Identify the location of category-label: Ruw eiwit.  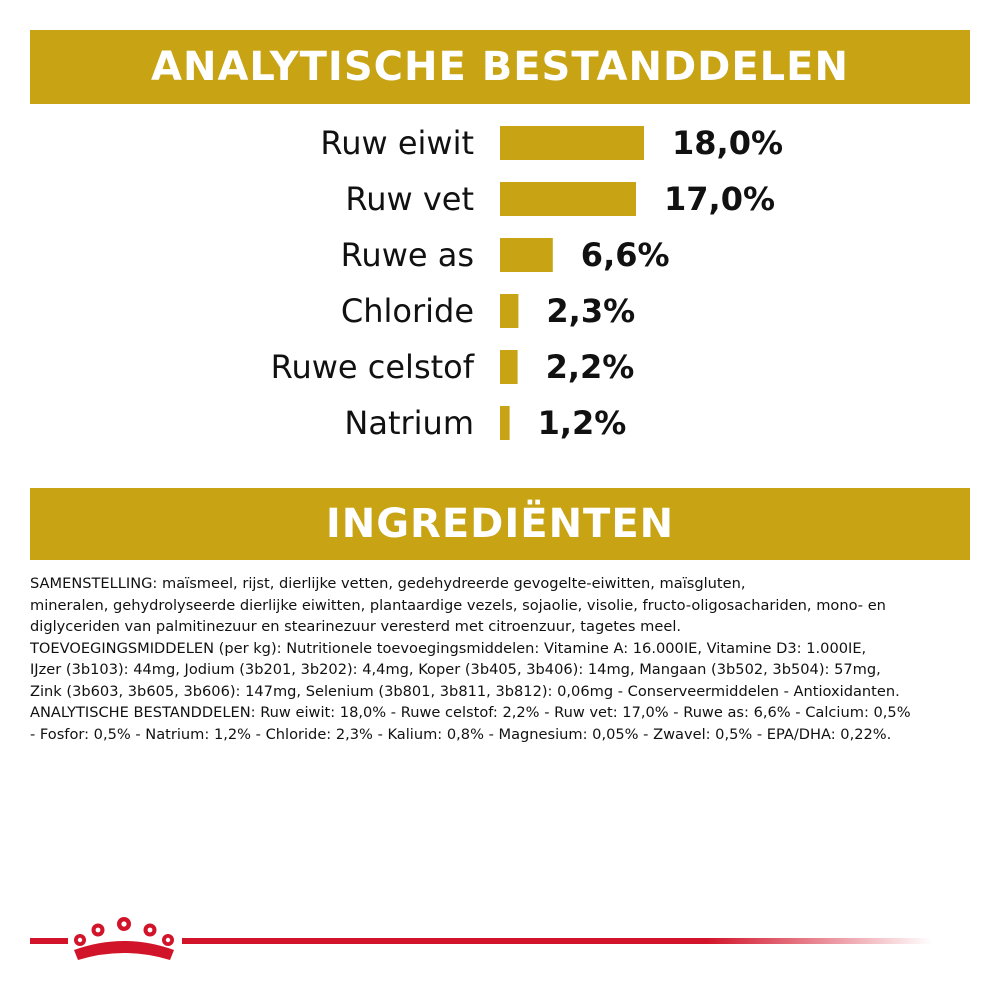
(397, 143).